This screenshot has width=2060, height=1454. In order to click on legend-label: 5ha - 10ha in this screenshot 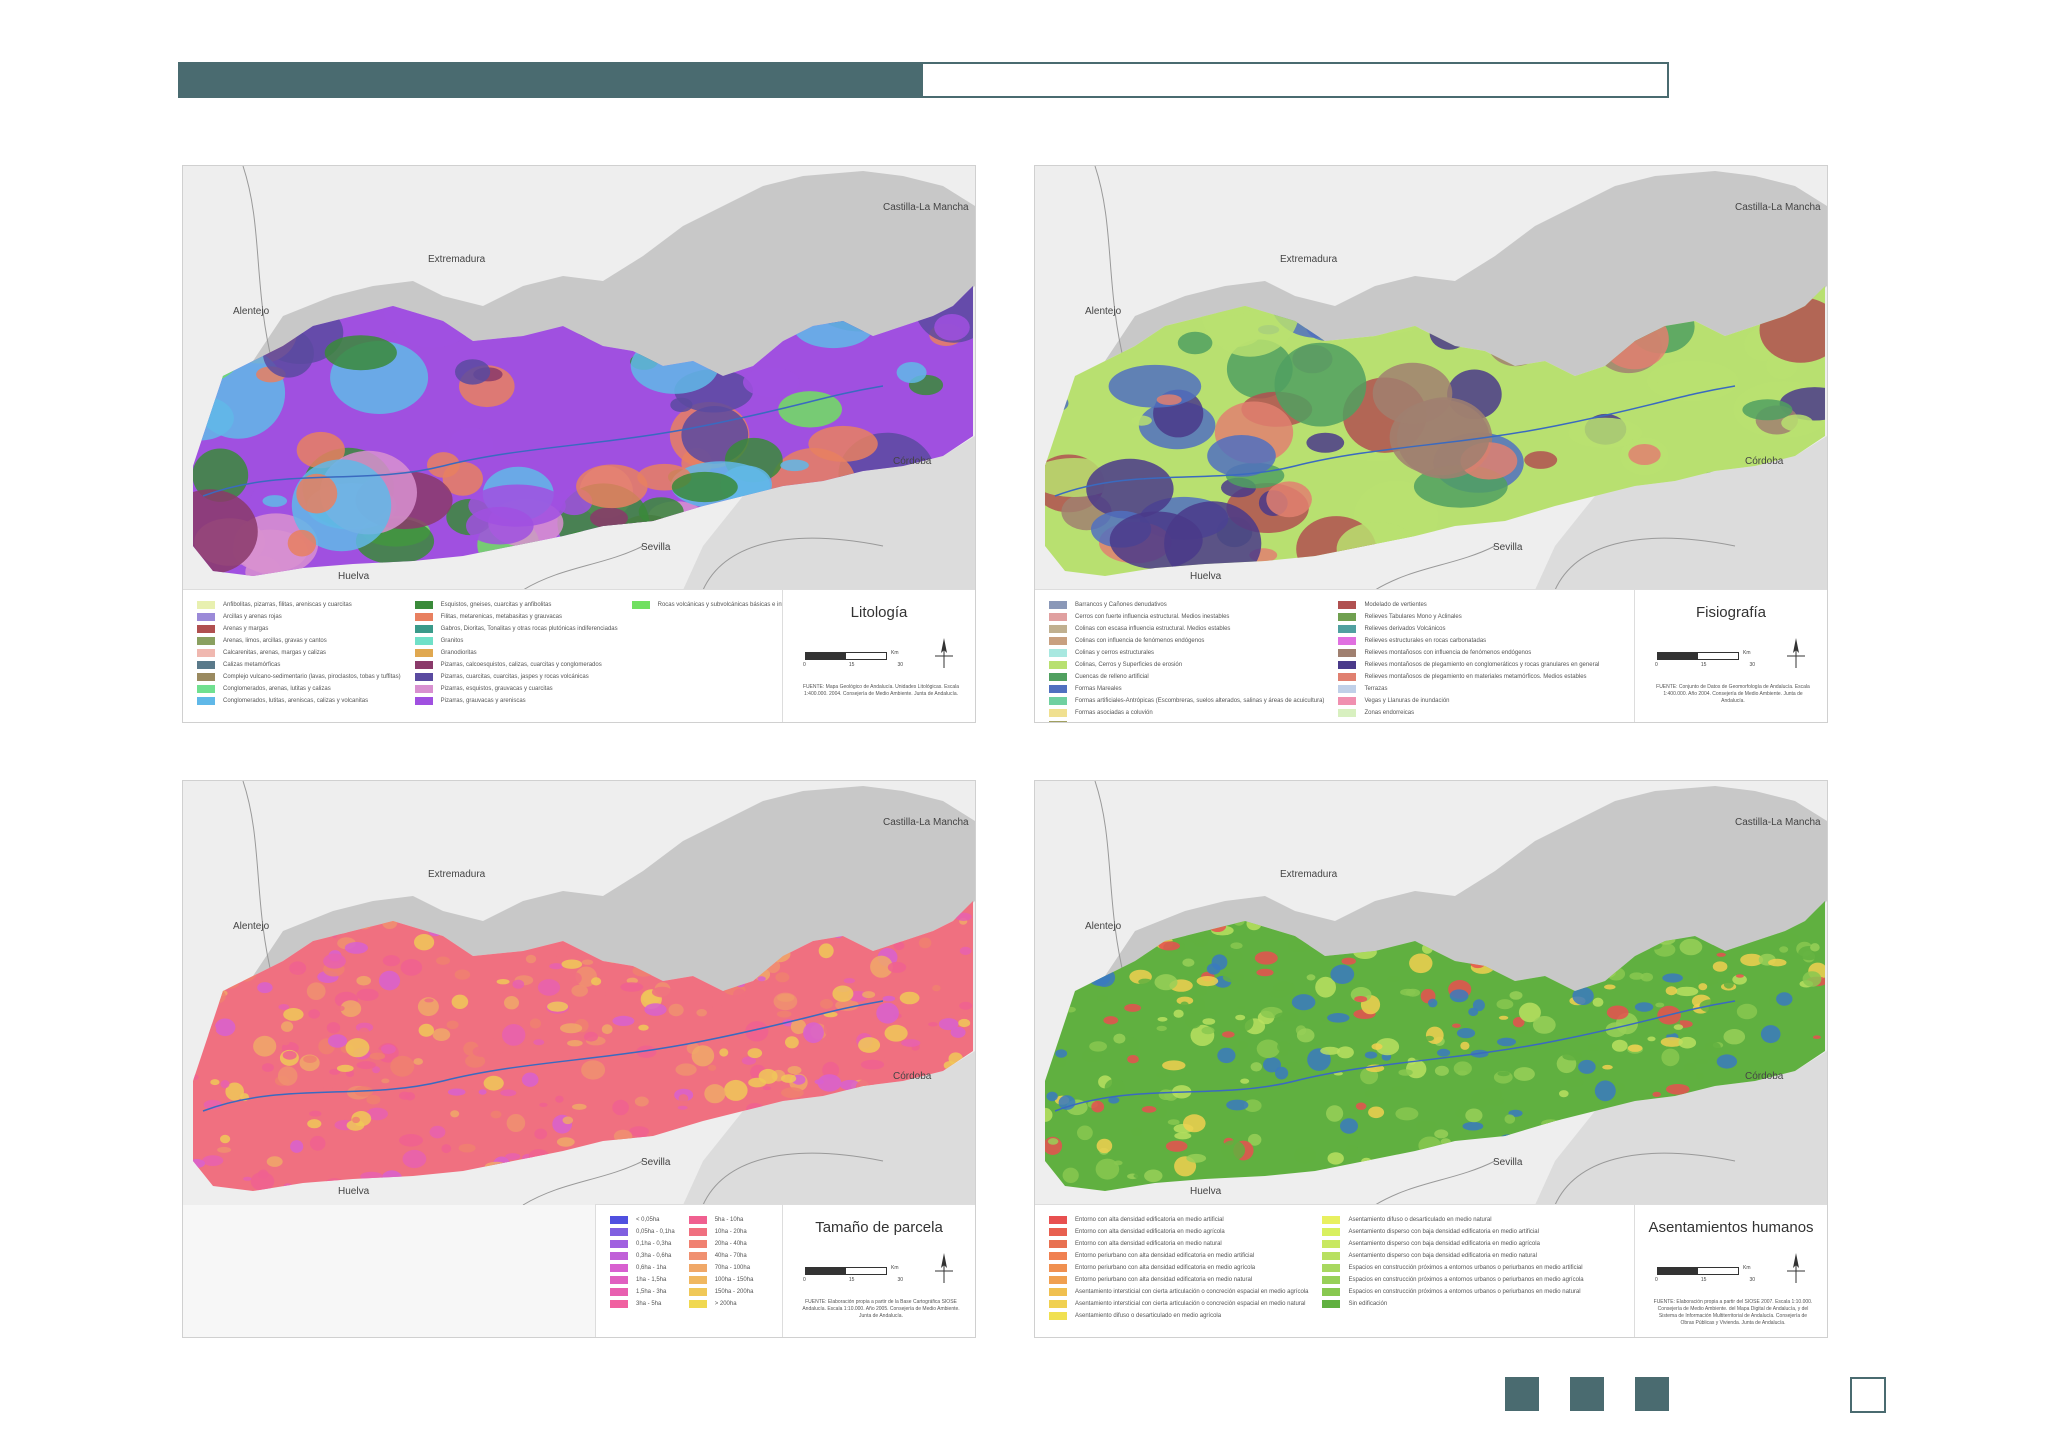, I will do `click(729, 1219)`.